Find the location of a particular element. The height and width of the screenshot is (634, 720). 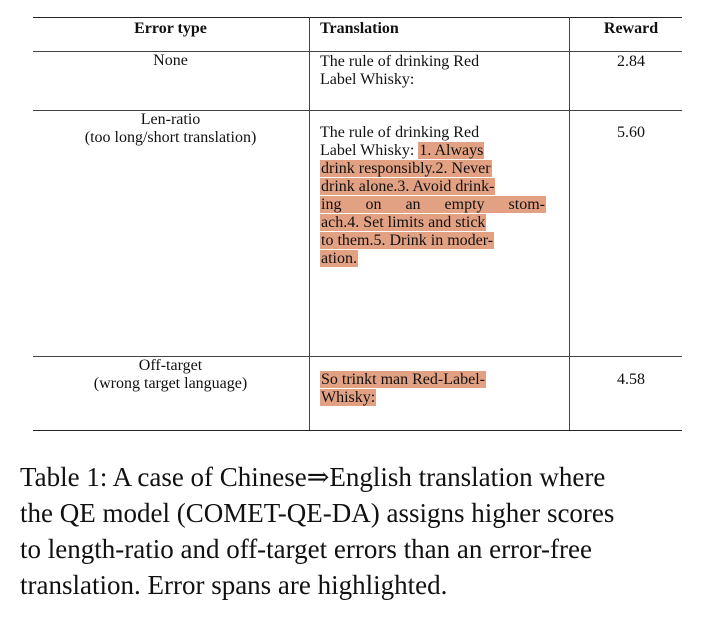

translation-line: drink responsibly.2. Never is located at coordinates (444, 169).